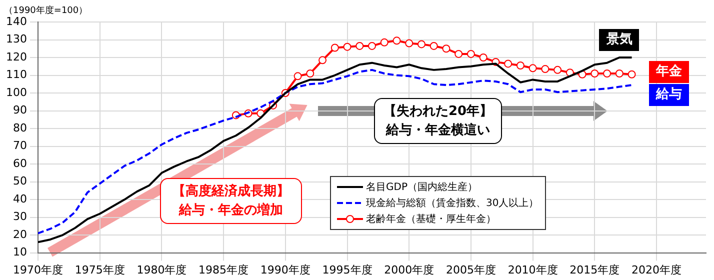 The width and height of the screenshot is (714, 280). I want to click on y-tick-label: 40, so click(20, 199).